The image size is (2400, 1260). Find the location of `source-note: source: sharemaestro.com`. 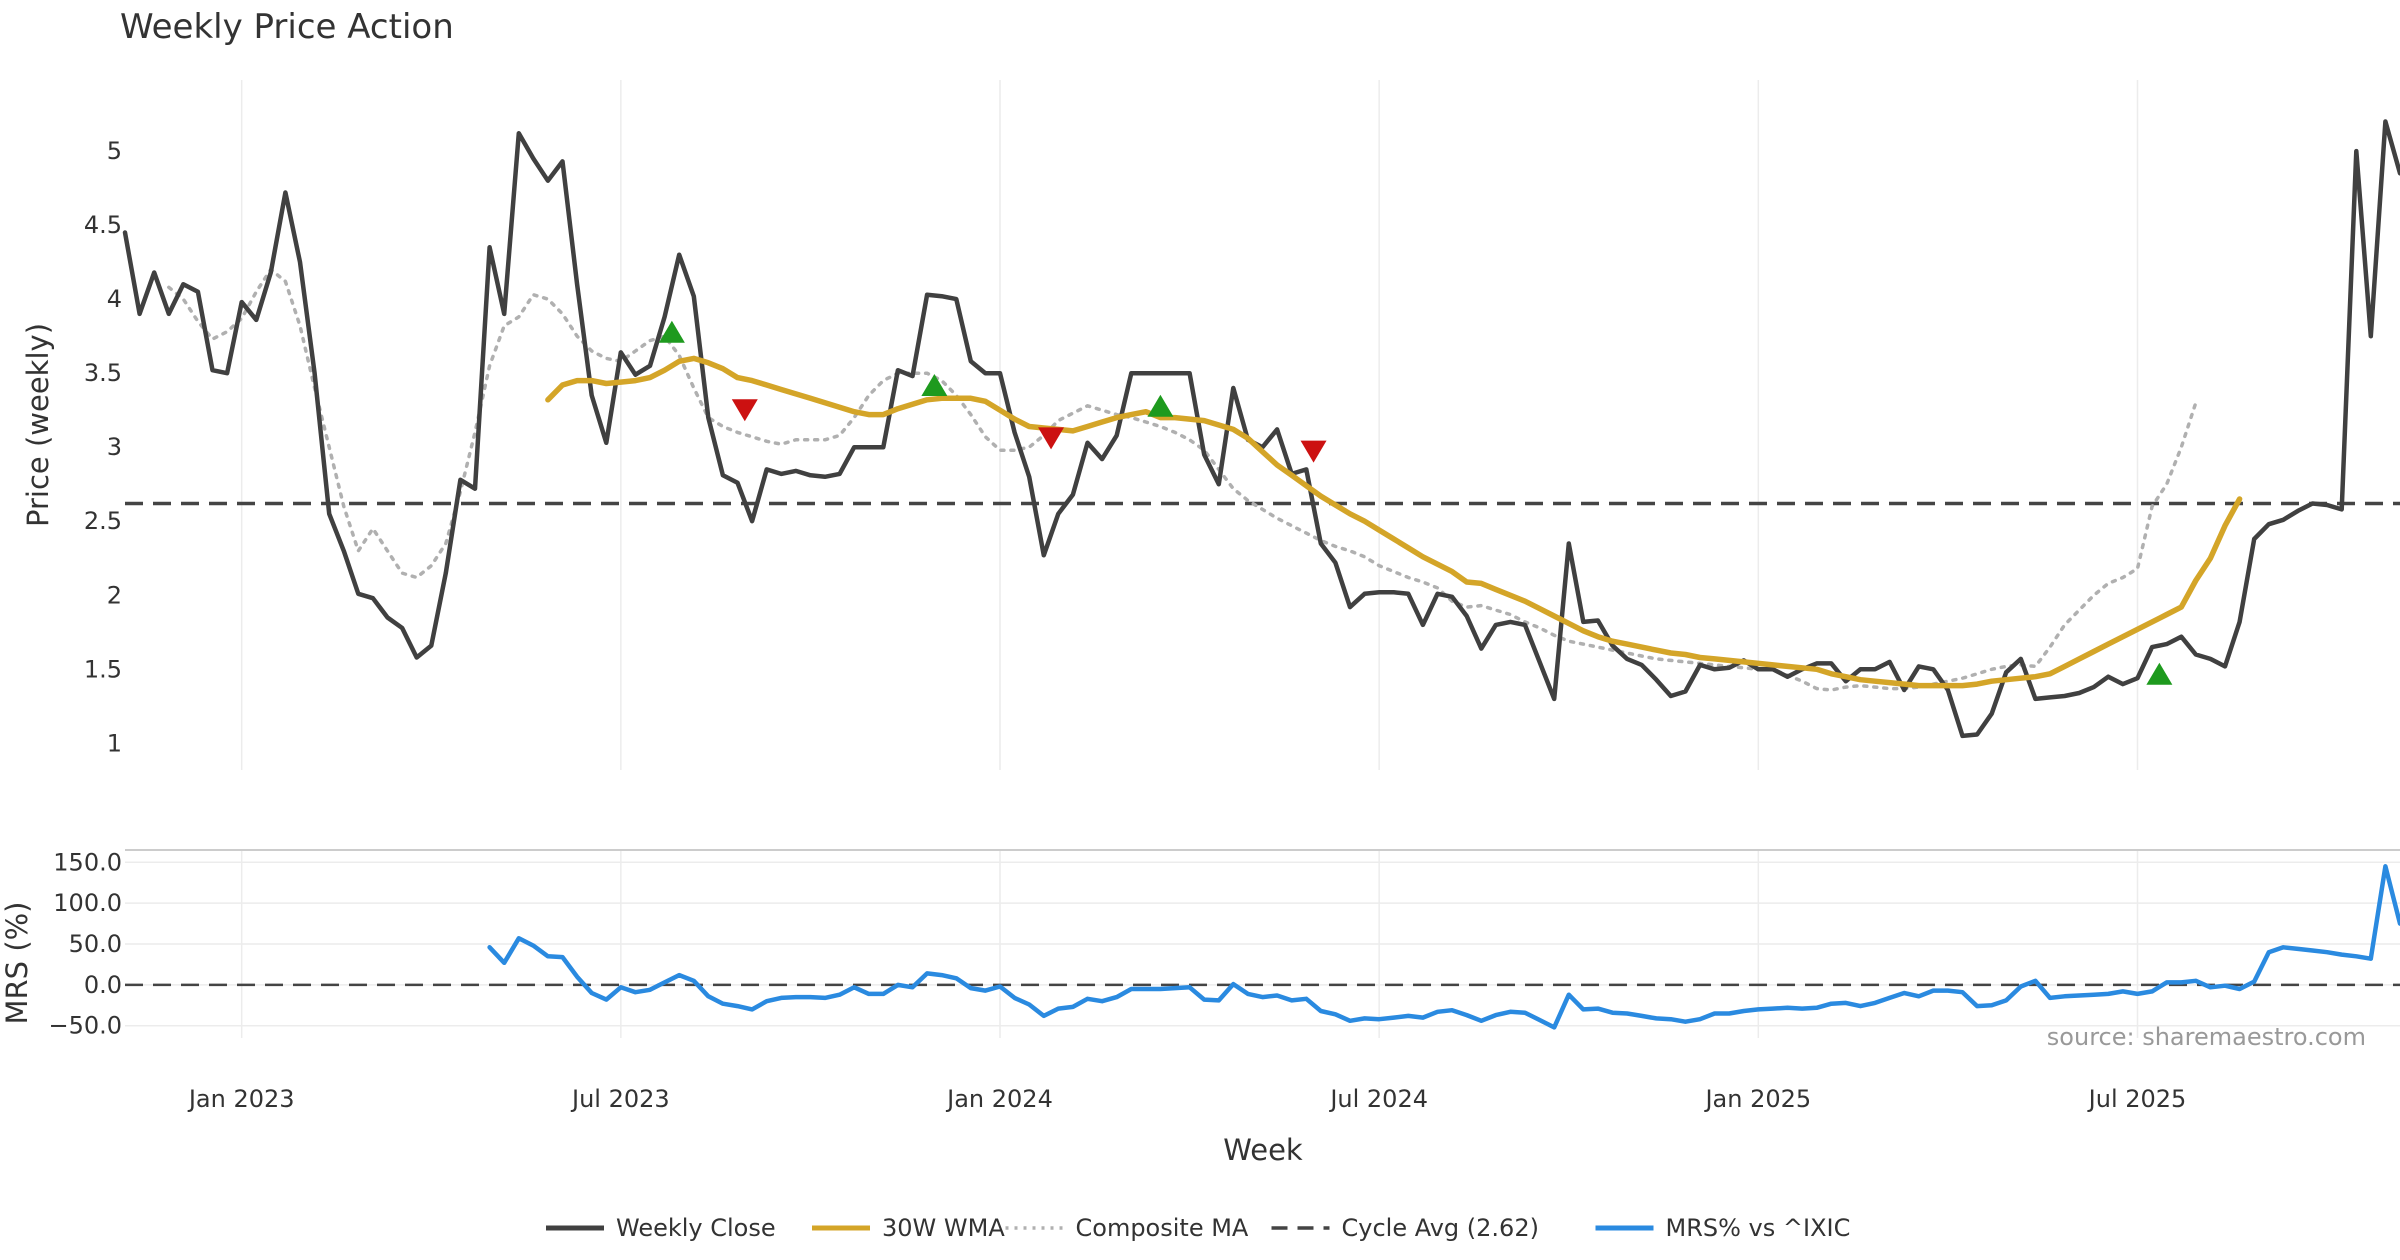

source-note: source: sharemaestro.com is located at coordinates (2206, 1037).